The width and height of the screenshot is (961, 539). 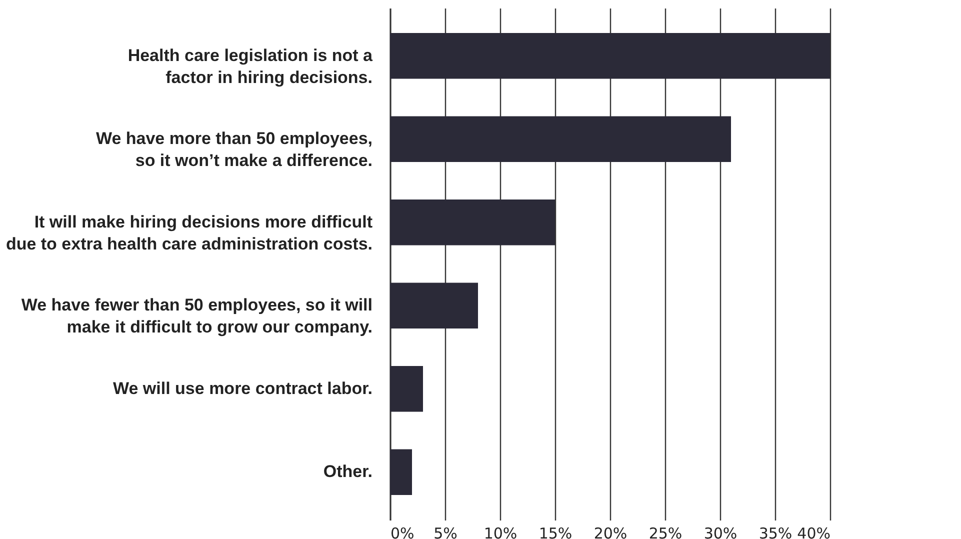 I want to click on x-tick-label: 20%, so click(x=611, y=531).